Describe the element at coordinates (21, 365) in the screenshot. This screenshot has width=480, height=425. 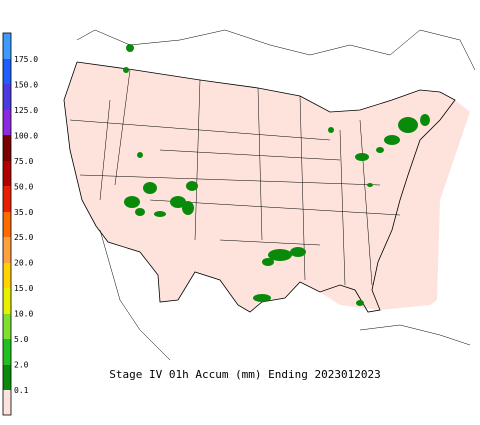
I see `legend-label: 2.0` at that location.